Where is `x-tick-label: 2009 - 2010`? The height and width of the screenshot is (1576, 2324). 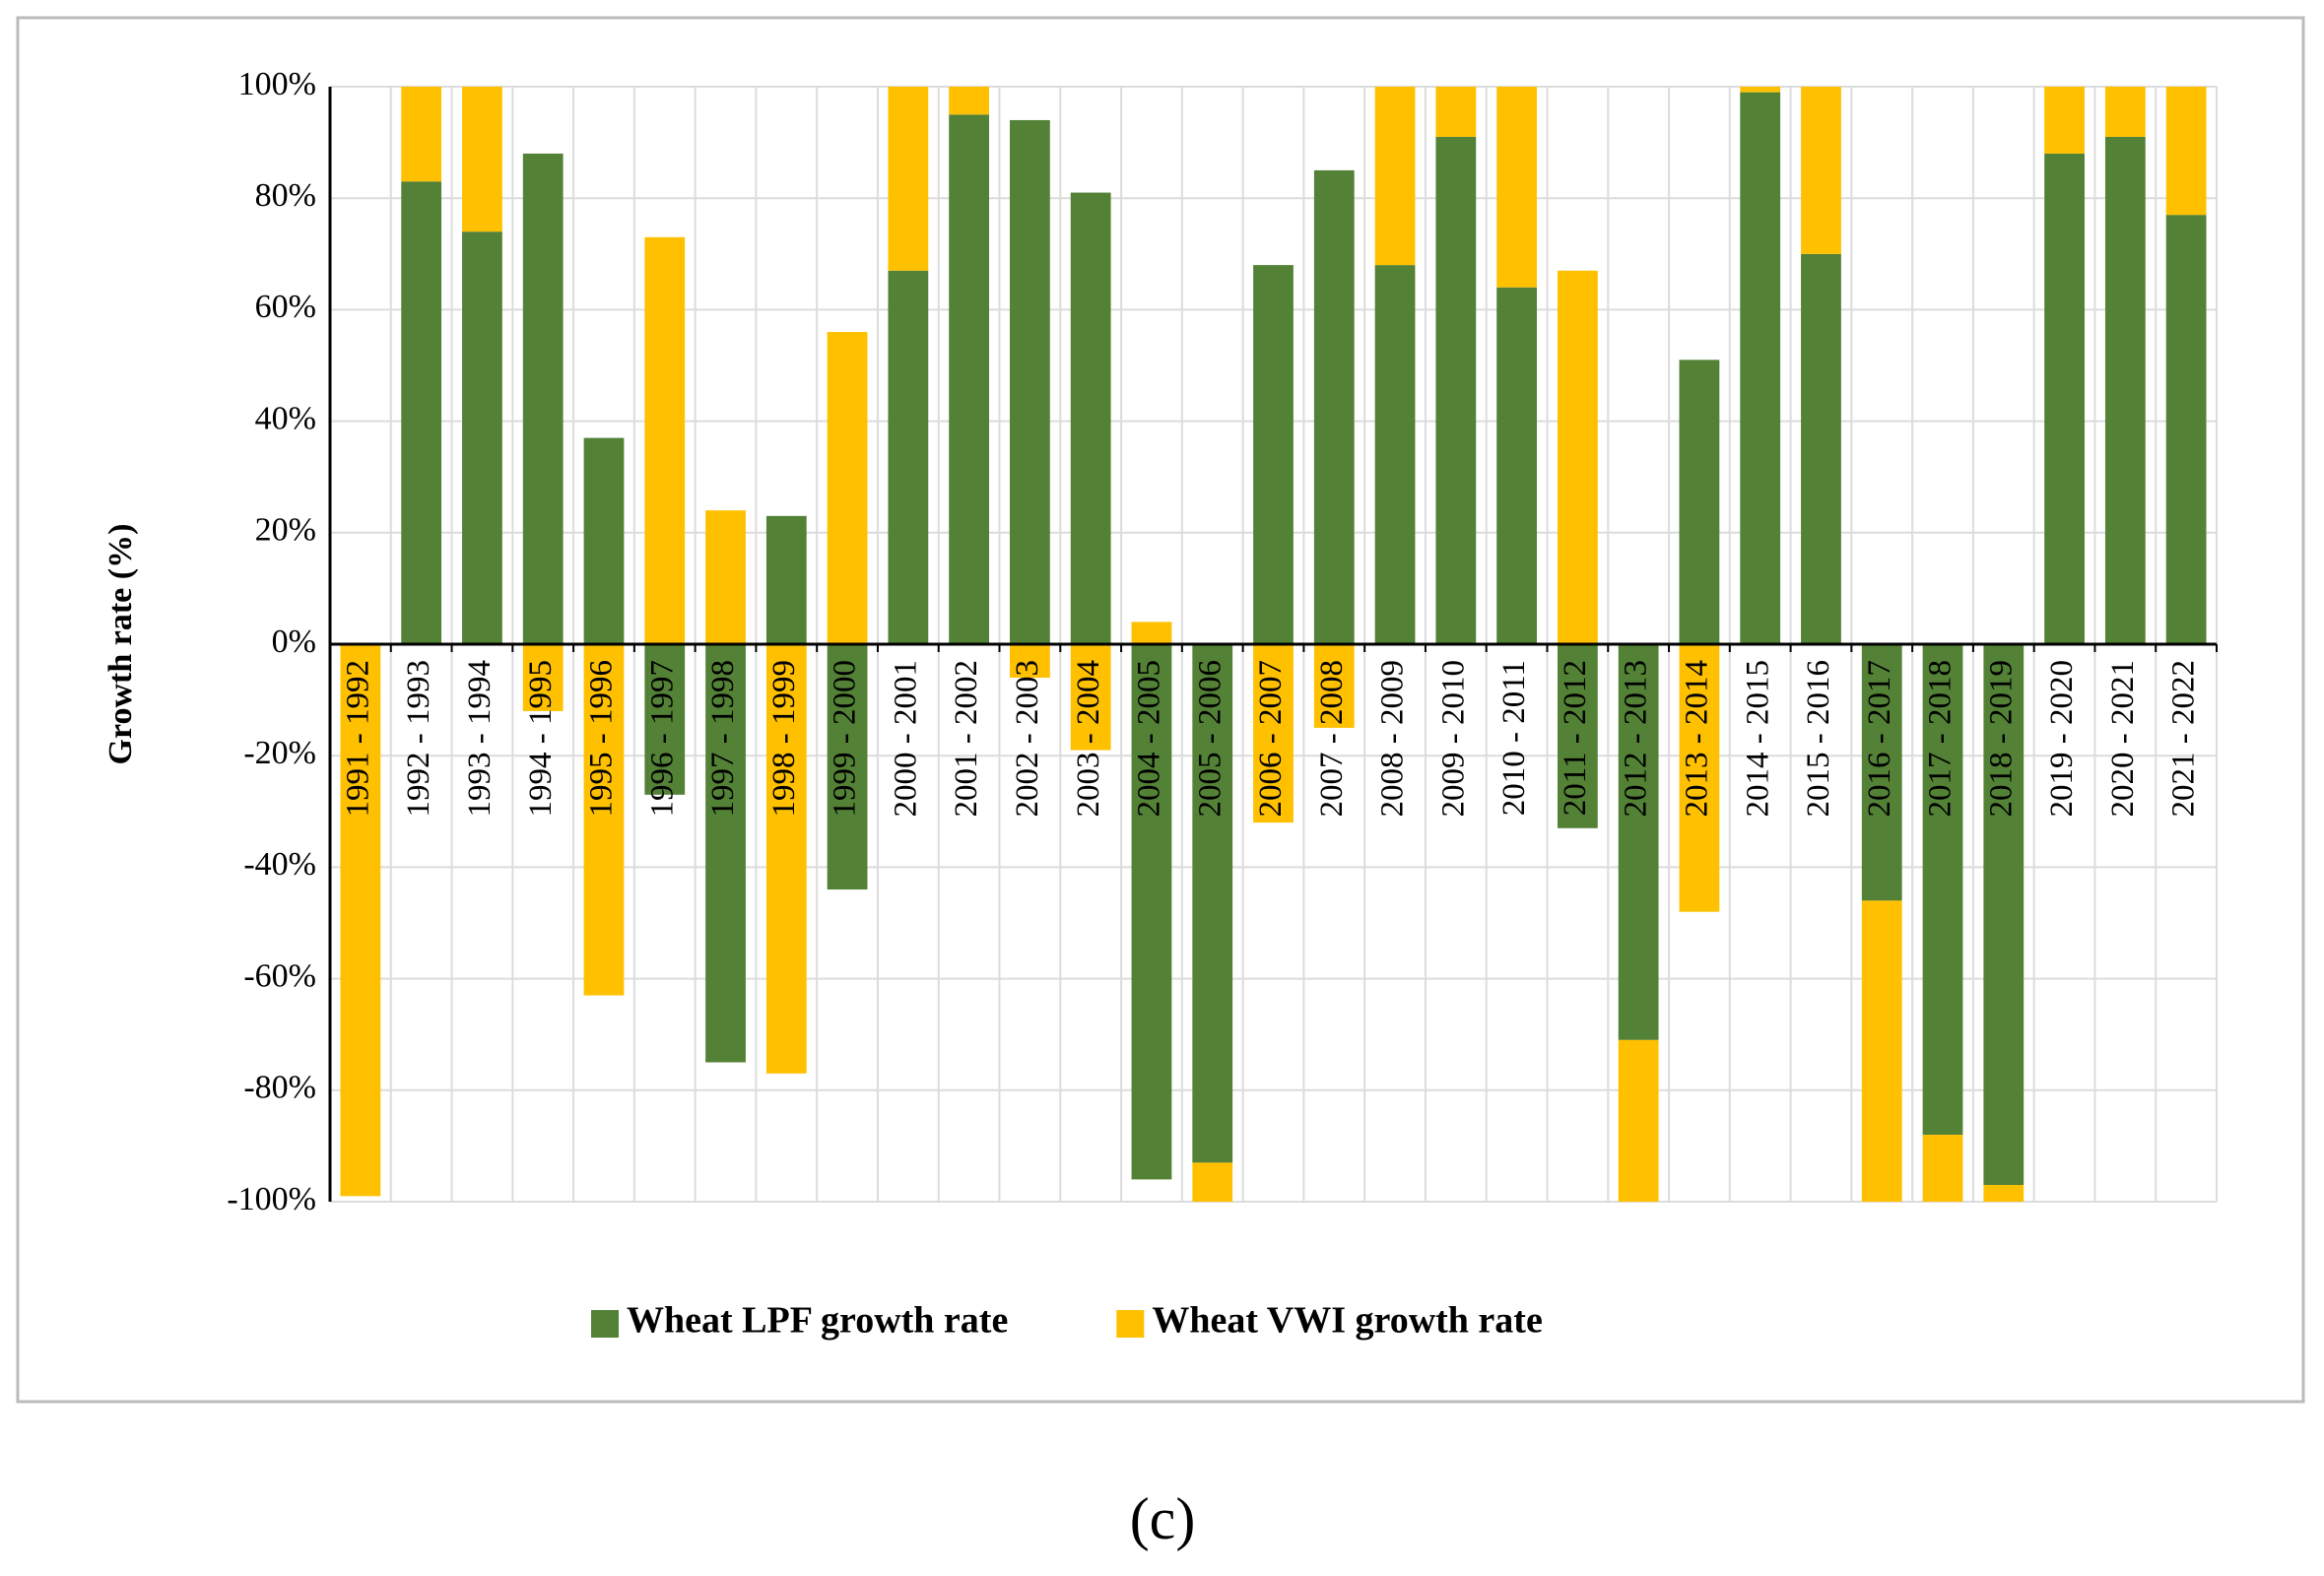 x-tick-label: 2009 - 2010 is located at coordinates (1453, 739).